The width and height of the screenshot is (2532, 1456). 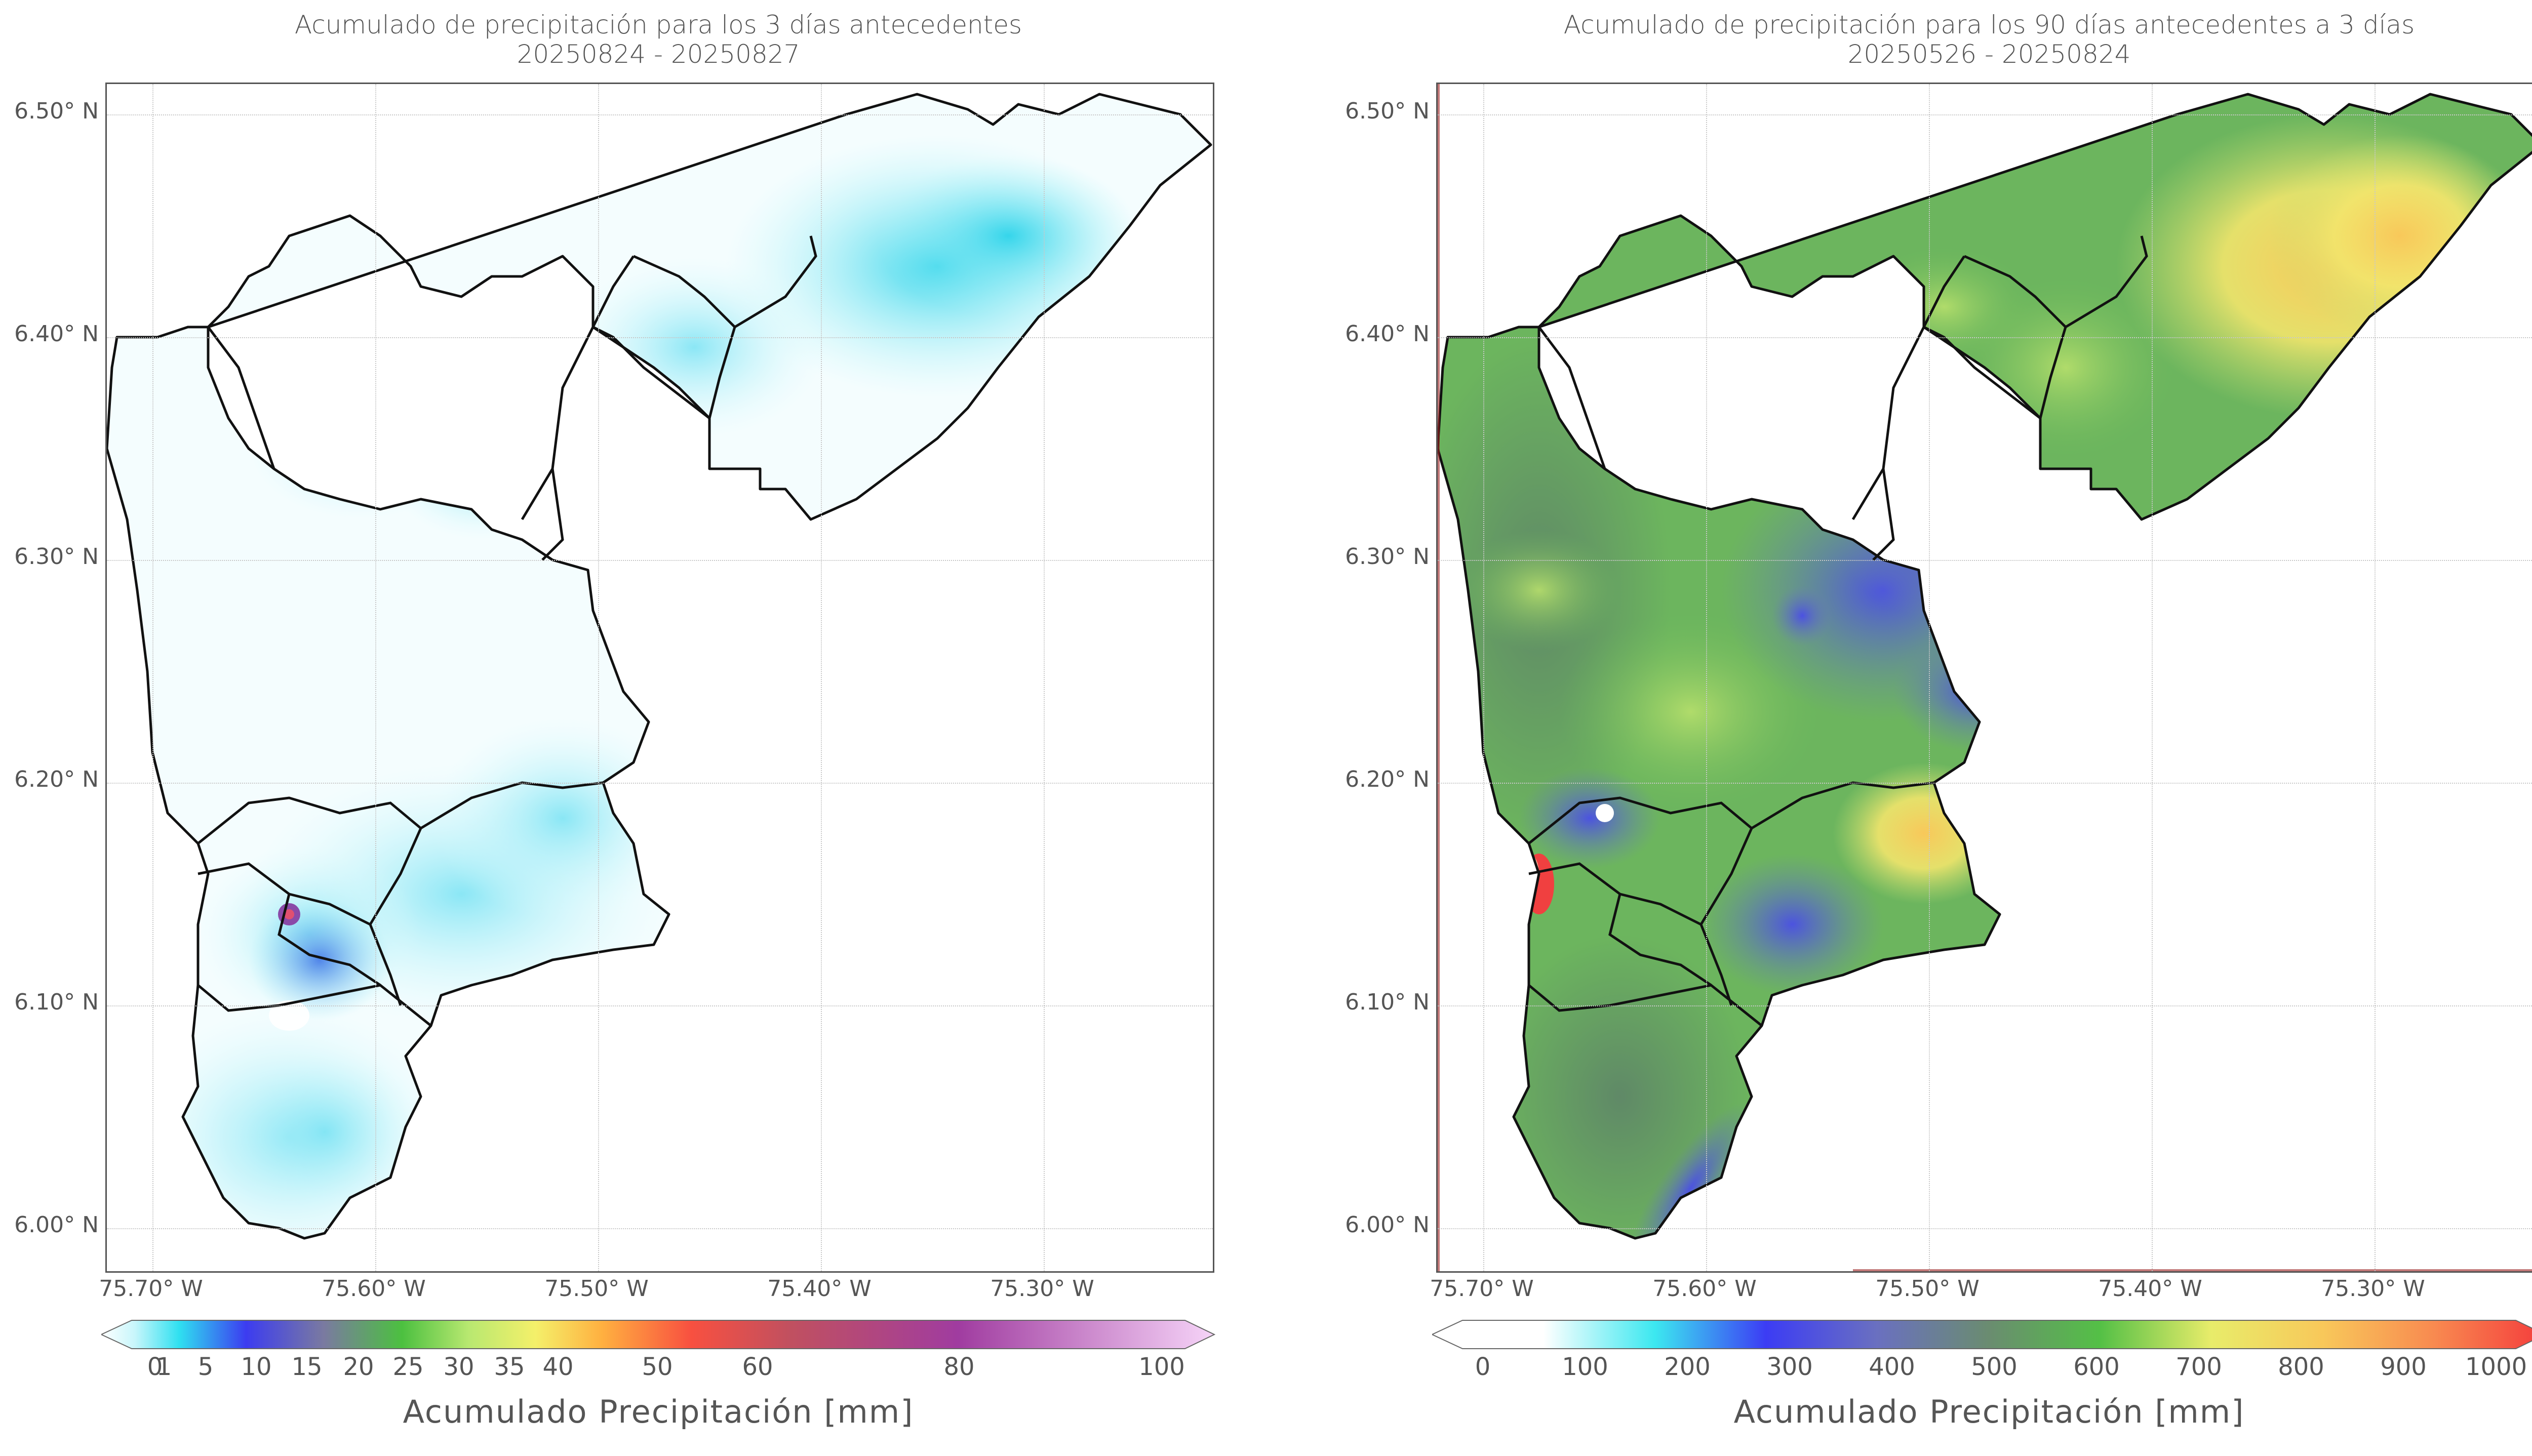 I want to click on right-map-title-line2: 20250526 - 20250824, so click(x=1989, y=54).